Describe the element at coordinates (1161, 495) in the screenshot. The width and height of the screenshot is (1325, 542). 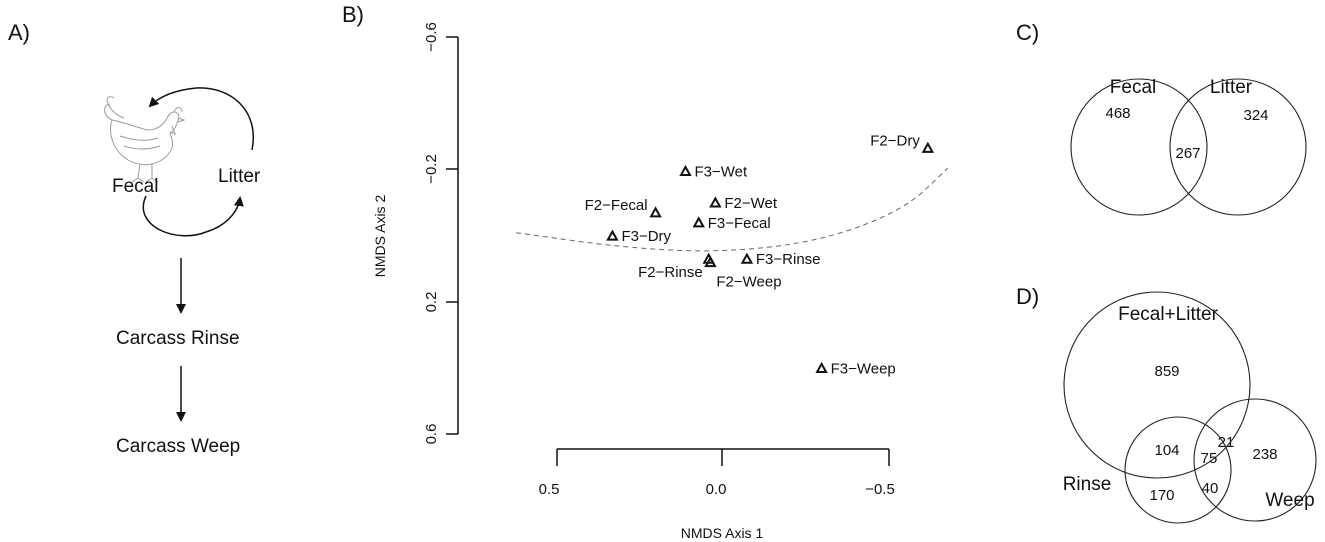
I see `venn-count-rinse-only: 170` at that location.